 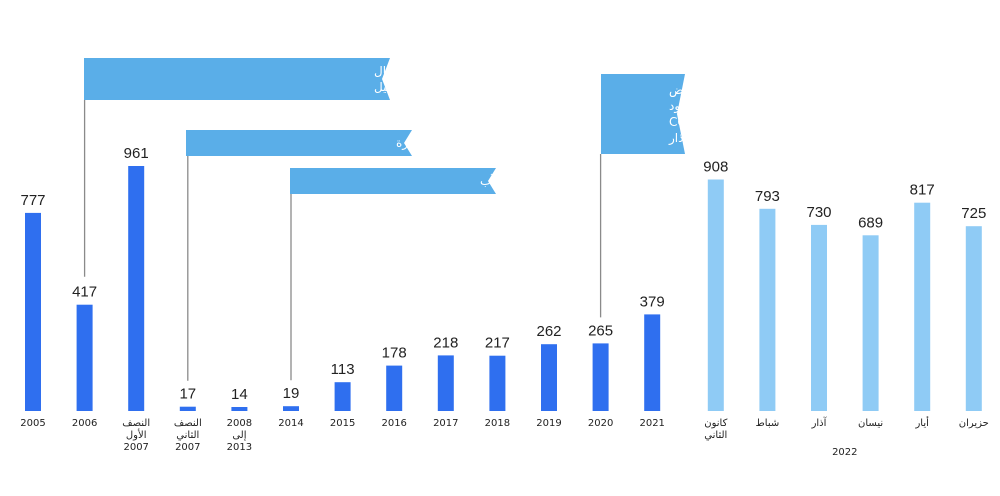 What do you see at coordinates (342, 423) in the screenshot?
I see `tick-label-6-0: 2015` at bounding box center [342, 423].